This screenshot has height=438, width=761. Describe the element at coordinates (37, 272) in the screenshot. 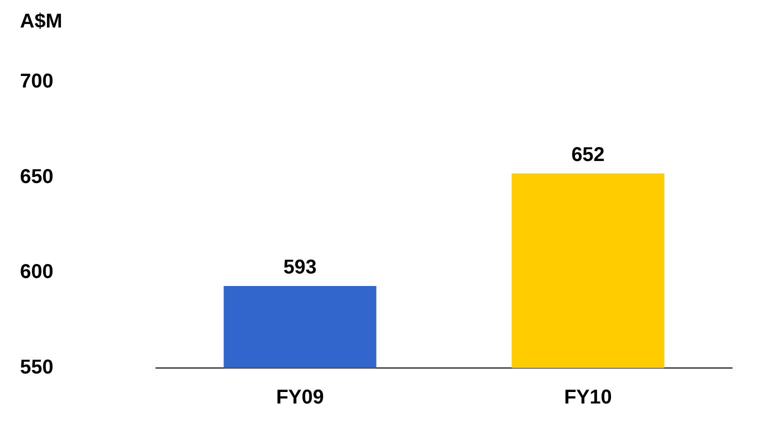

I see `y-tick-label: 600` at that location.